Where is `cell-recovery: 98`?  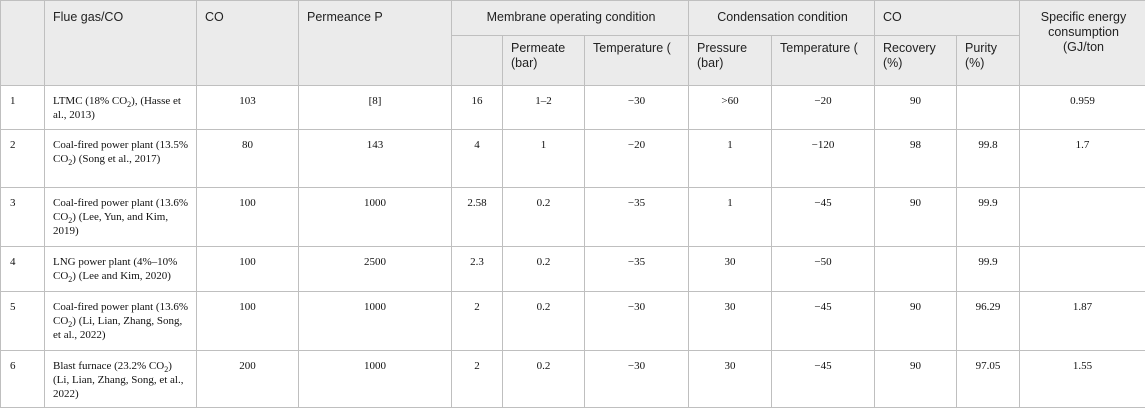 cell-recovery: 98 is located at coordinates (916, 159).